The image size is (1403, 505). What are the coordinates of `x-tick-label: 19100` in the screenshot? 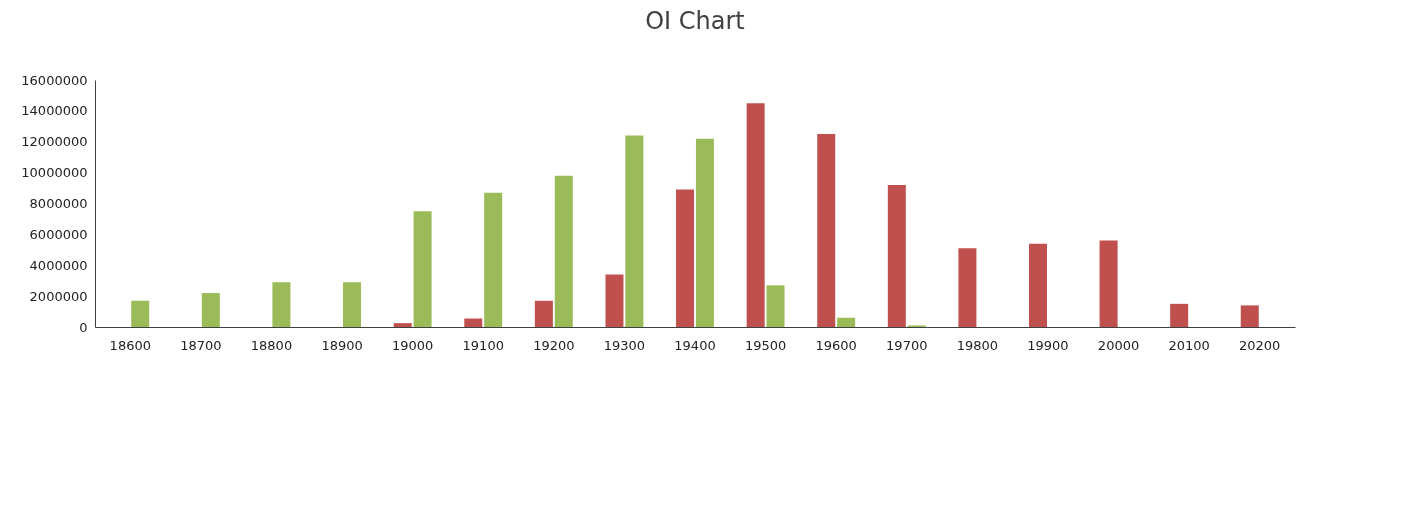 It's located at (483, 345).